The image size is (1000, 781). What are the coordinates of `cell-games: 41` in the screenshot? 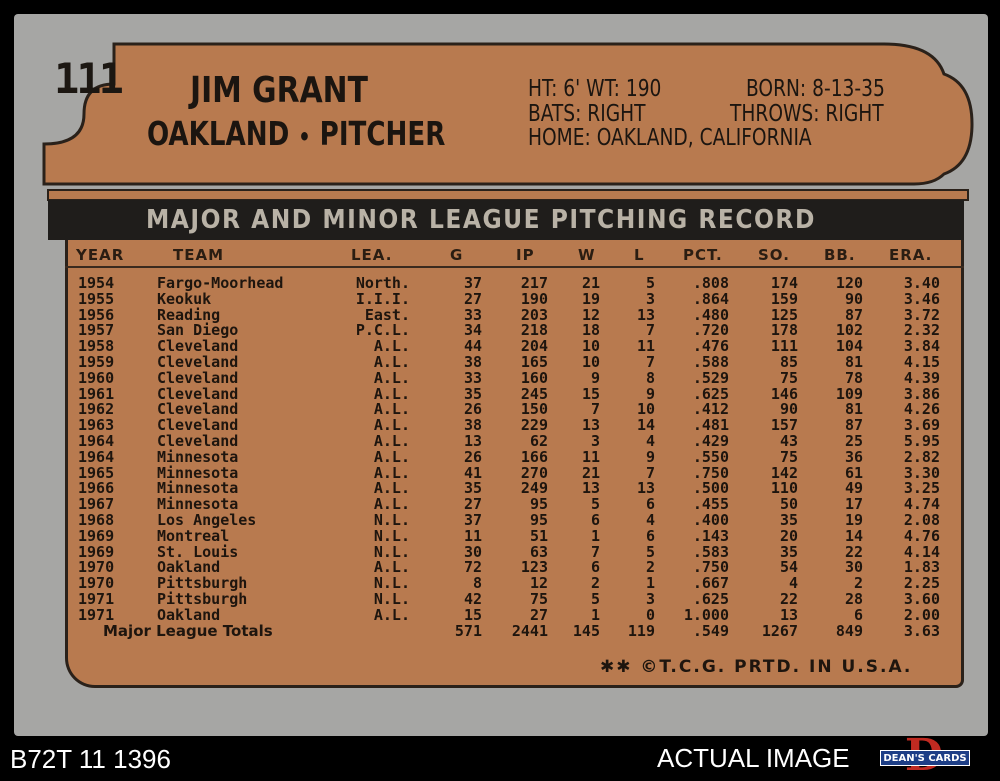 It's located at (472, 472).